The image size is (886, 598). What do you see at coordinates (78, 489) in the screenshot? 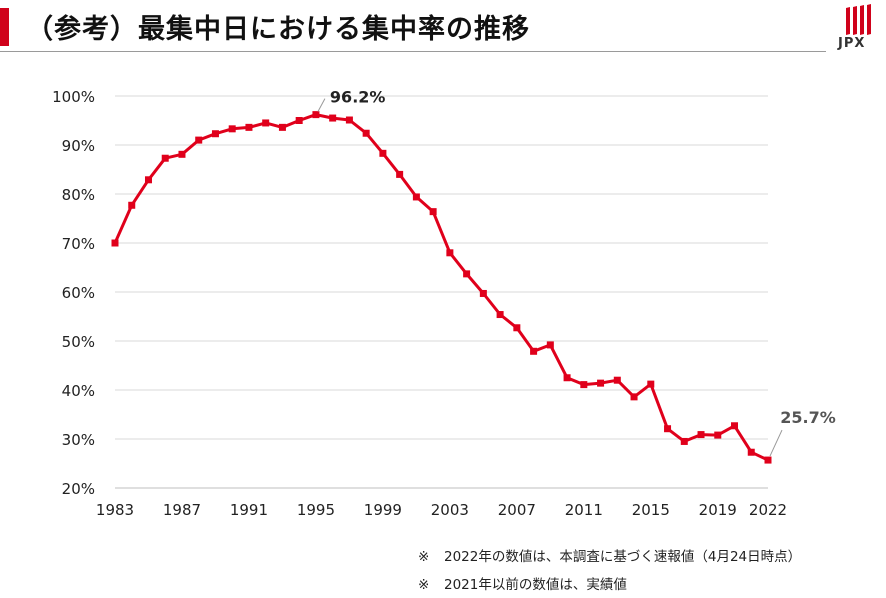
I see `y-tick-label: 20%` at bounding box center [78, 489].